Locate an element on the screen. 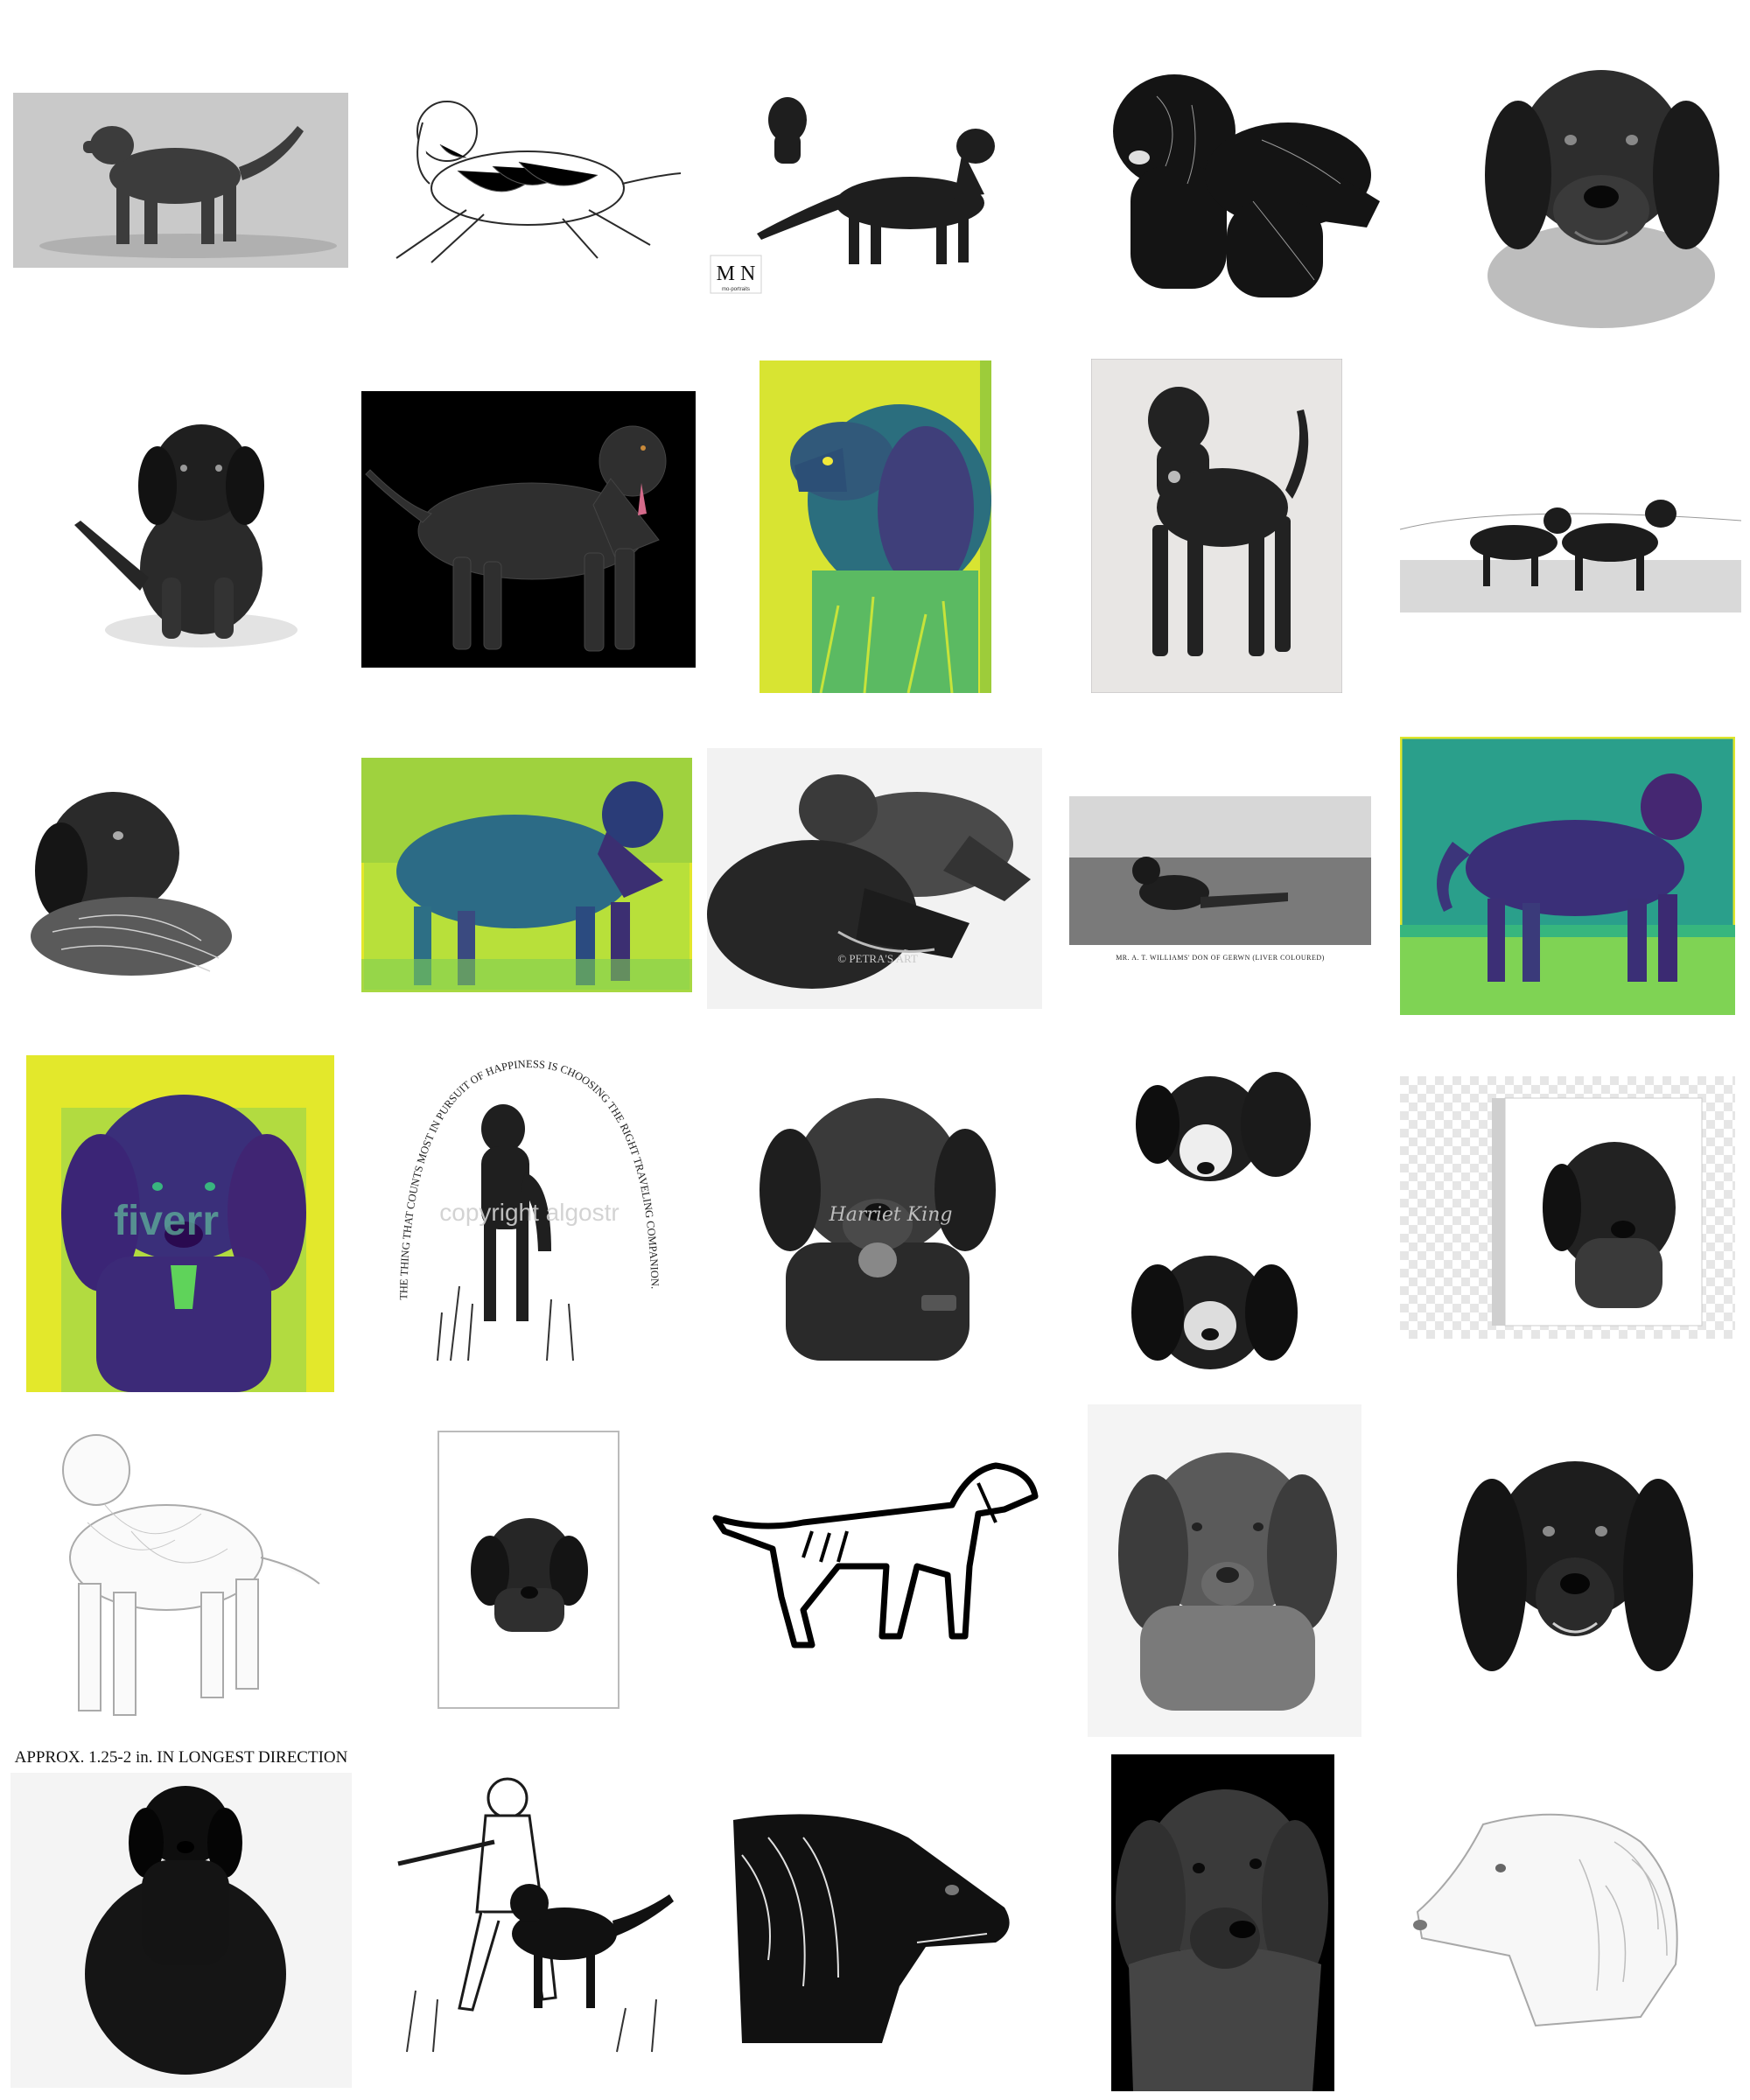  dog-photo is located at coordinates (180, 180).